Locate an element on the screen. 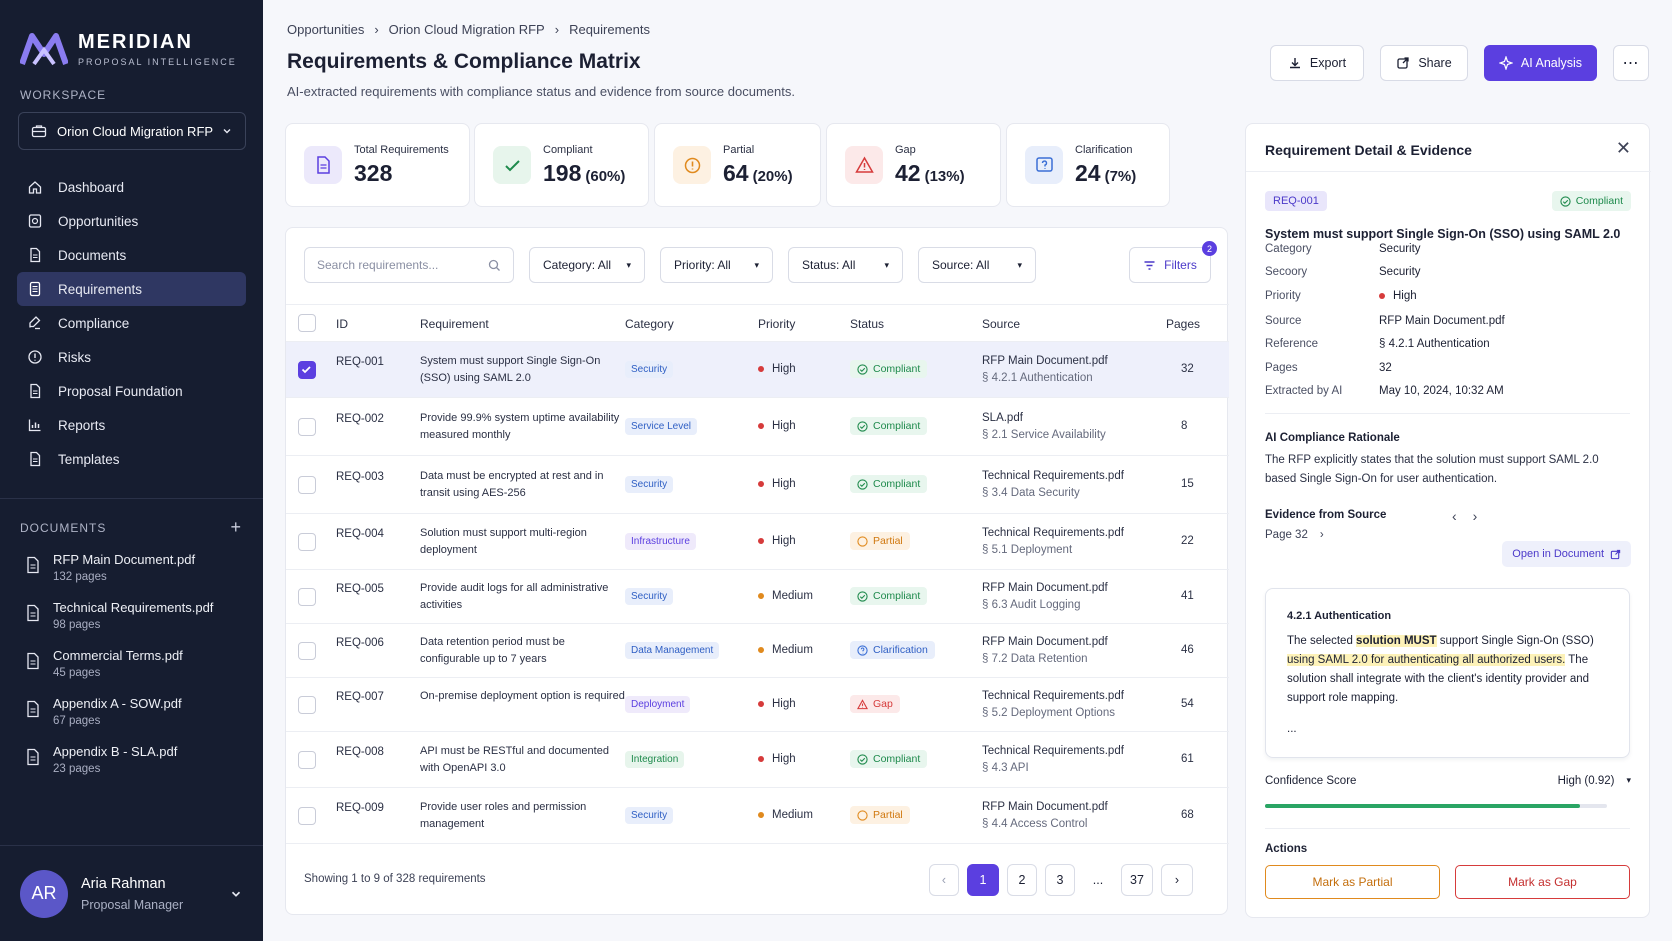  category-chip: Infrastructure is located at coordinates (660, 541).